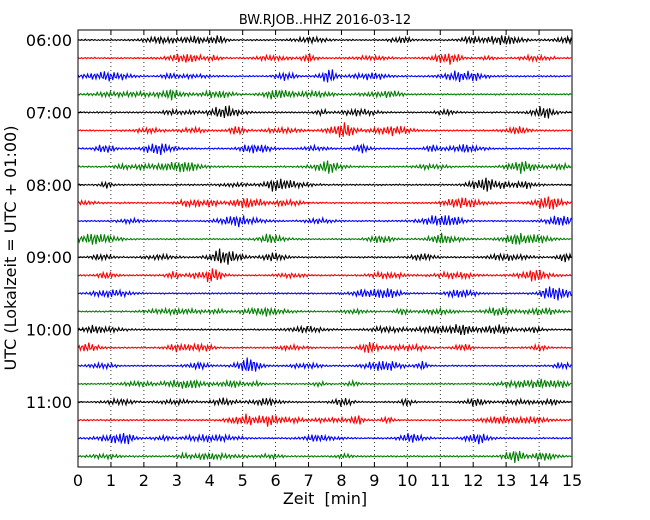 This screenshot has height=520, width=650. Describe the element at coordinates (325, 20) in the screenshot. I see `chart-title: BW.RJOB..HHZ 2016-03-12` at that location.